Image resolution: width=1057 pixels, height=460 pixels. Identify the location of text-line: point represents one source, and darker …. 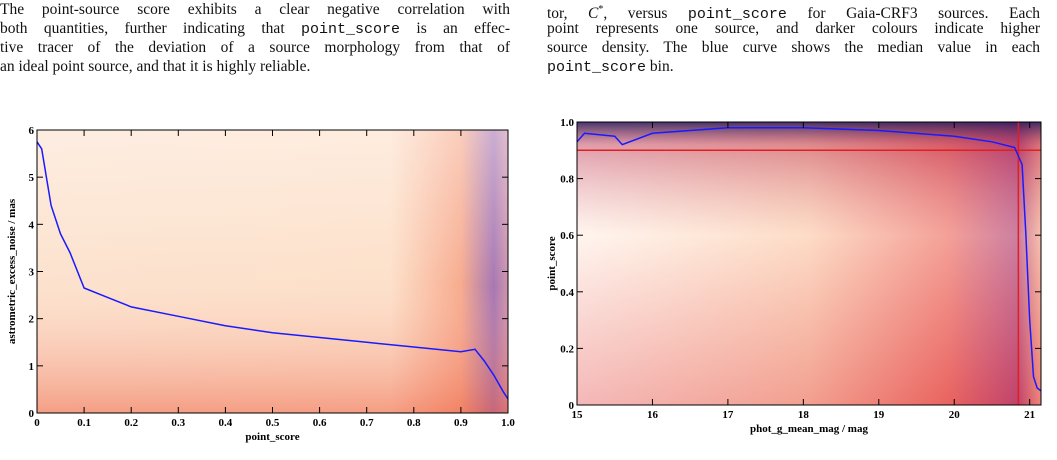
(793, 28).